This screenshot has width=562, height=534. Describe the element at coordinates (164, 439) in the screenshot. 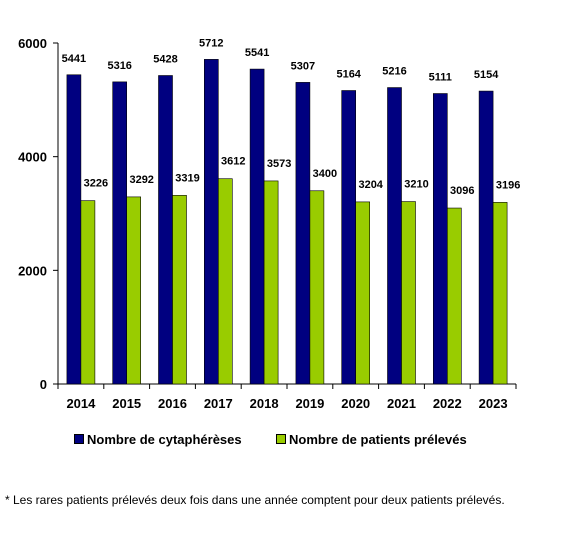

I see `legend-label-cytaphereses: Nombre de cytaphérèses` at that location.